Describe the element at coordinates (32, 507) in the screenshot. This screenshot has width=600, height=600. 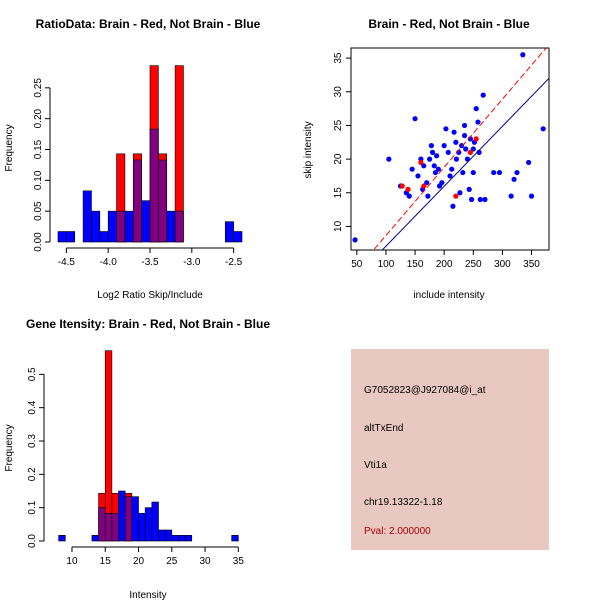
I see `intensity-y-tick-label: 0.1` at that location.